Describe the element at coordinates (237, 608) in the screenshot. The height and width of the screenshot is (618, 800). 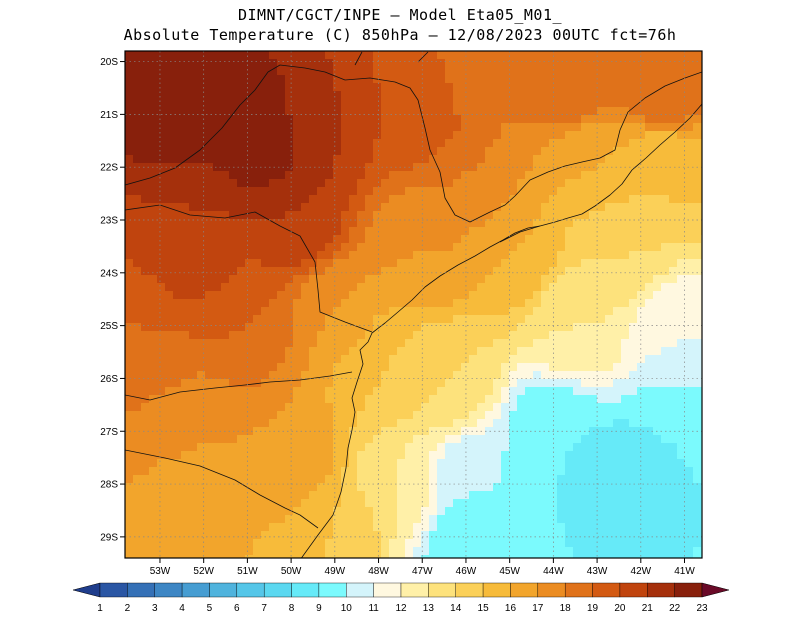
I see `colorbar-label: 6` at that location.